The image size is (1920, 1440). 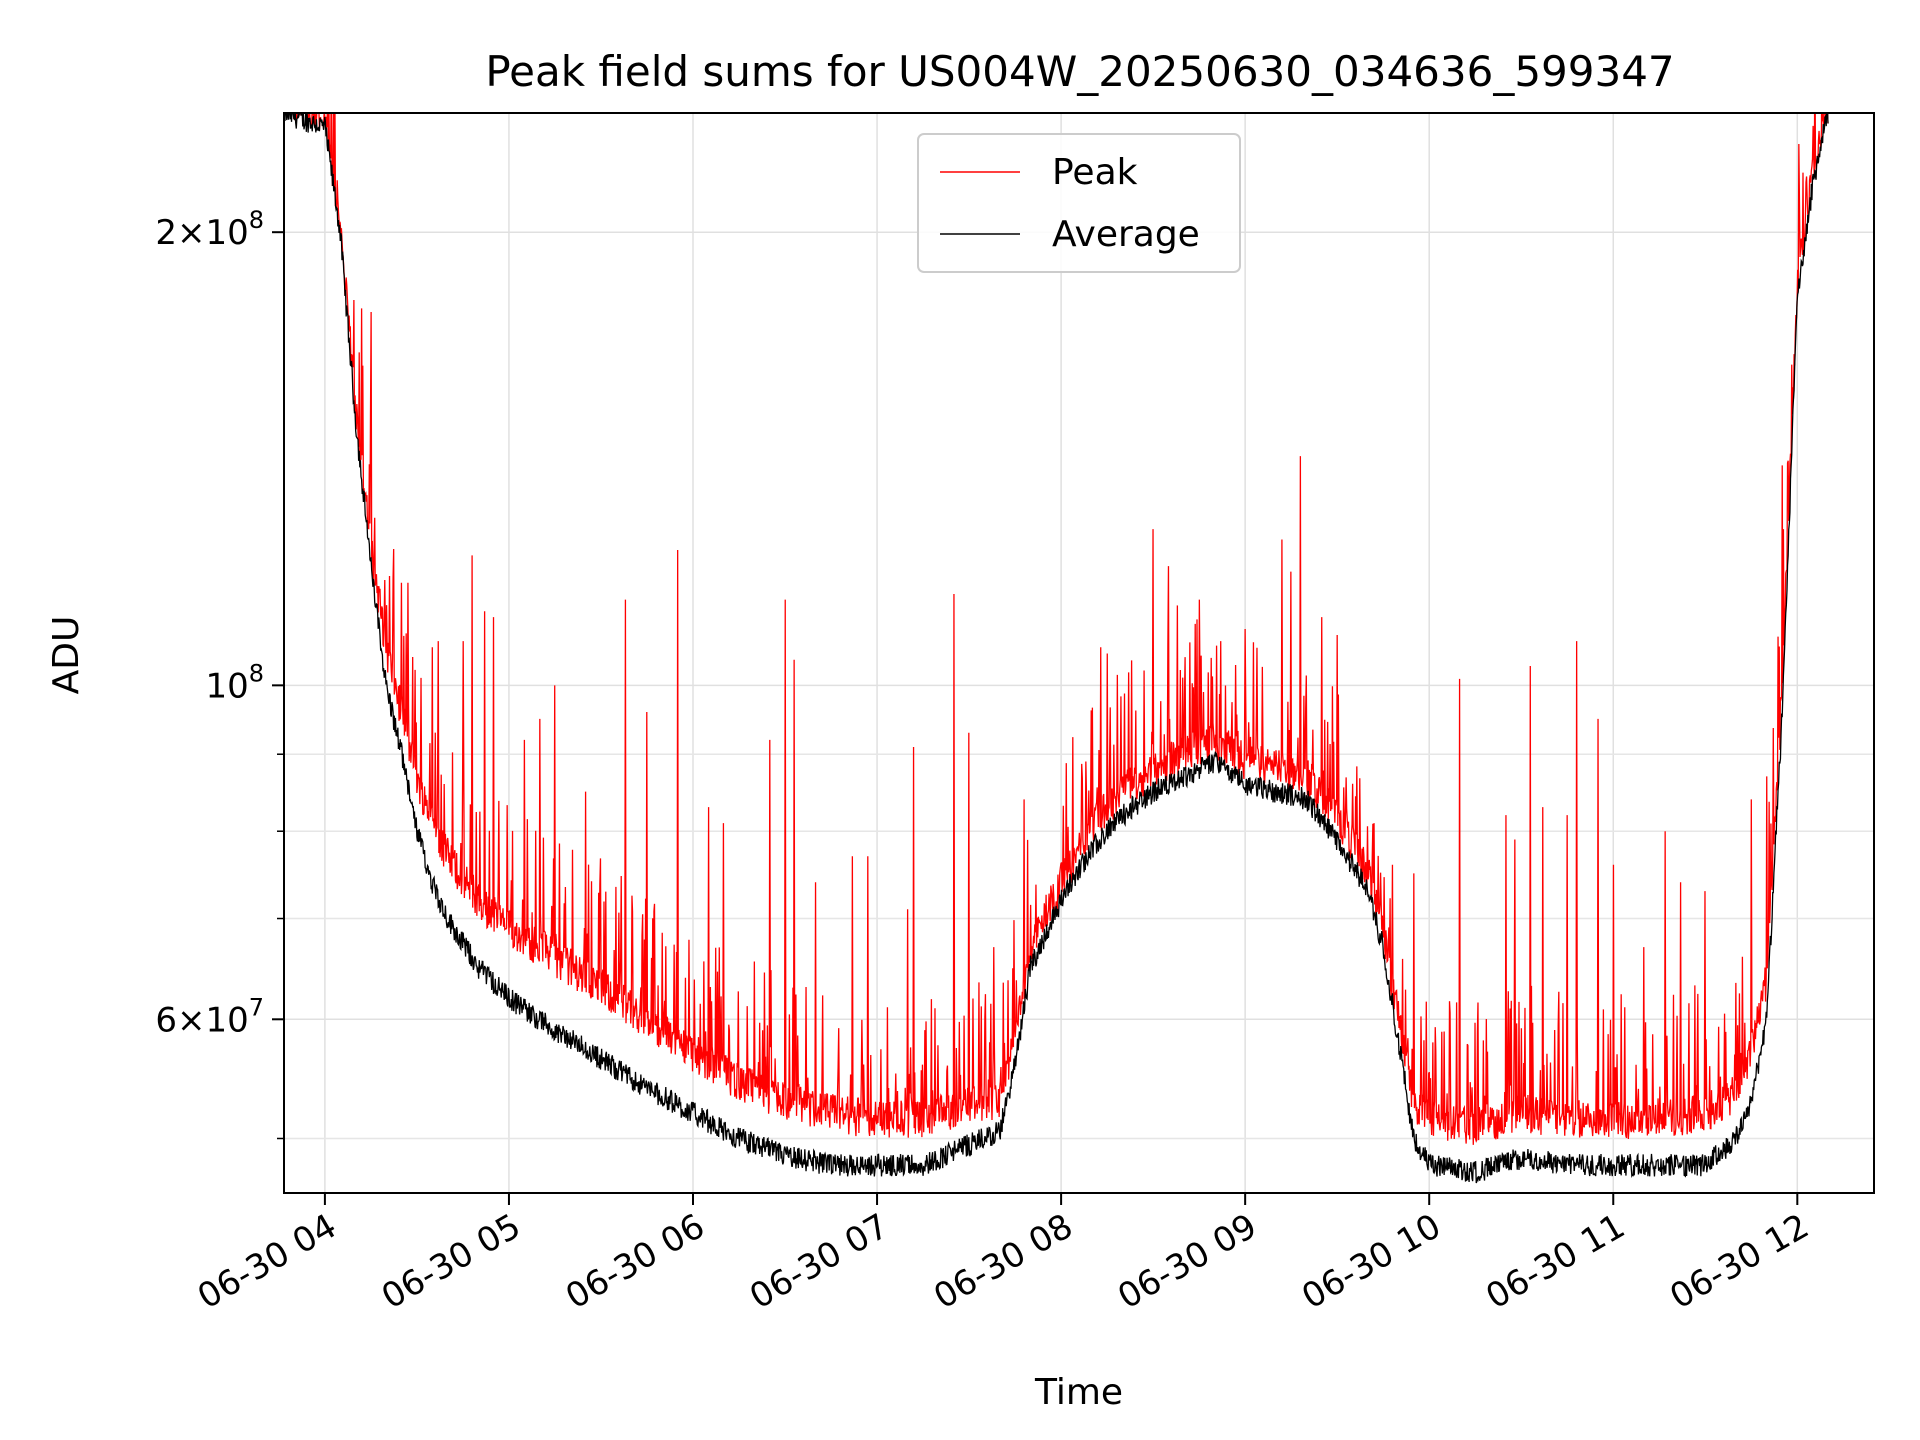 I want to click on y-tick-label: 2×108, so click(x=209, y=229).